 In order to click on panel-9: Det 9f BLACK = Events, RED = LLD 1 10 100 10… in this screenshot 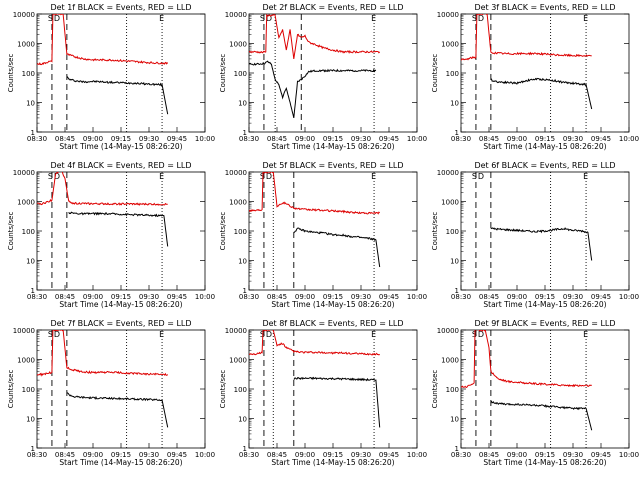, I will do `click(535, 393)`.